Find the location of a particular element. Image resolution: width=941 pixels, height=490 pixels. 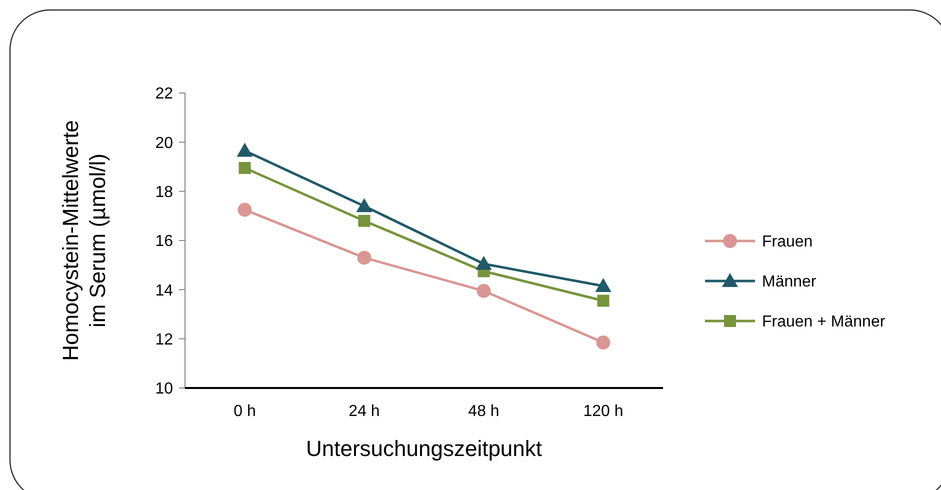

y-tick-label: 16 is located at coordinates (164, 241).